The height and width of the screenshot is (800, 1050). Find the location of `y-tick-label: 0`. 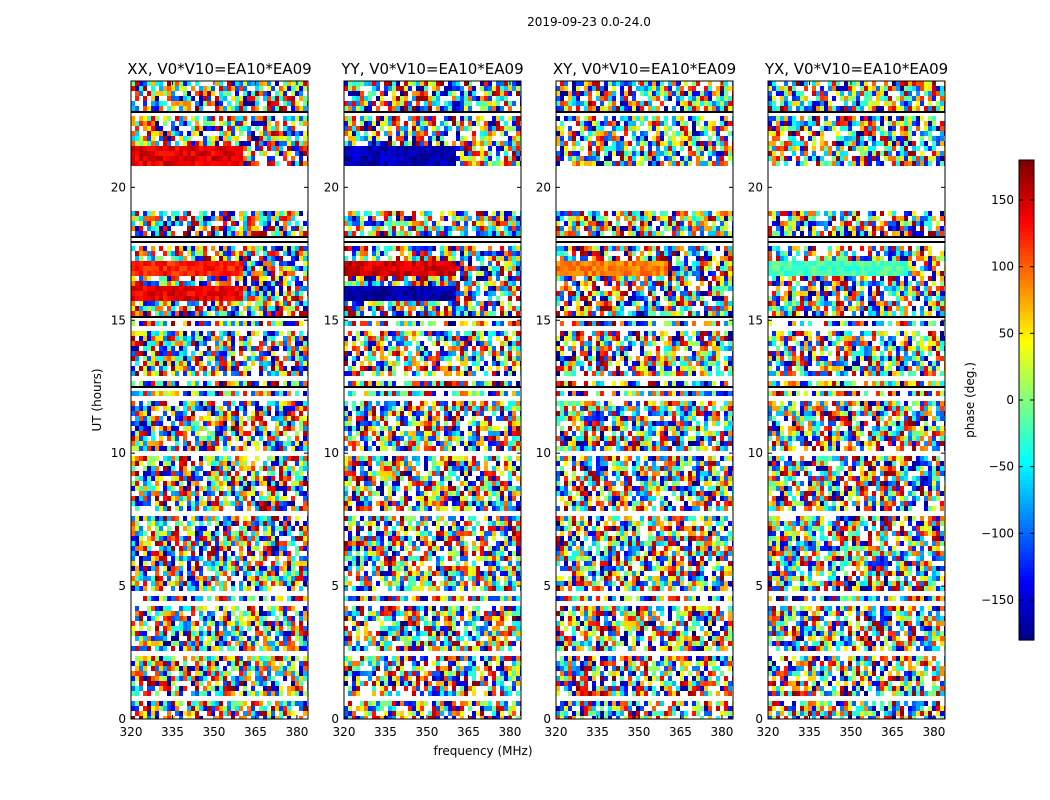

y-tick-label: 0 is located at coordinates (122, 719).